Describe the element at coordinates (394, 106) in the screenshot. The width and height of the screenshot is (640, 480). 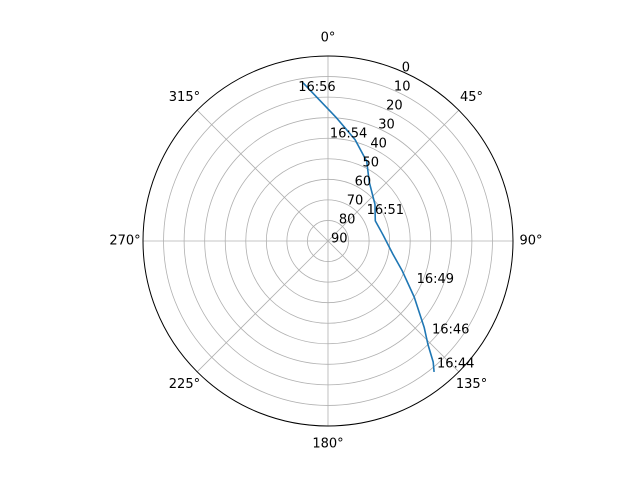
I see `r-tick-label: 20` at that location.